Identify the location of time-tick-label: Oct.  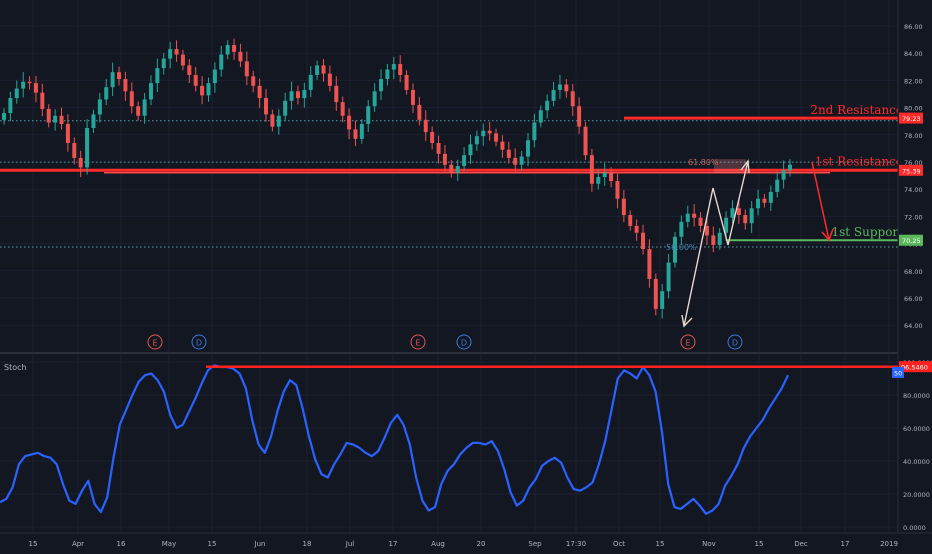
(619, 544).